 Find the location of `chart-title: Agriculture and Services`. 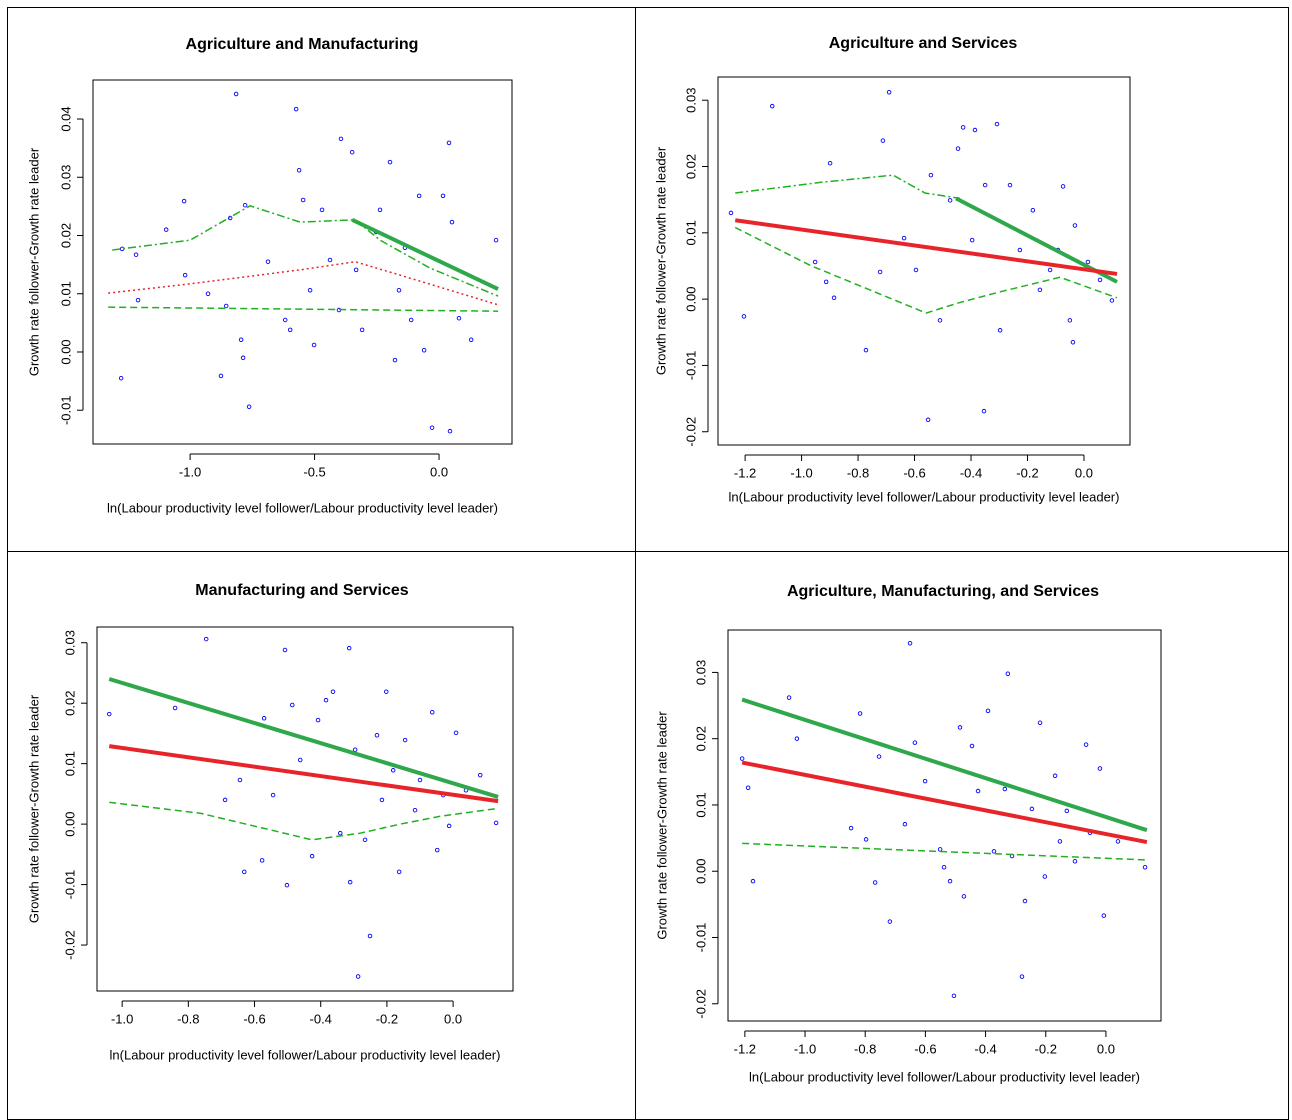

chart-title: Agriculture and Services is located at coordinates (923, 43).